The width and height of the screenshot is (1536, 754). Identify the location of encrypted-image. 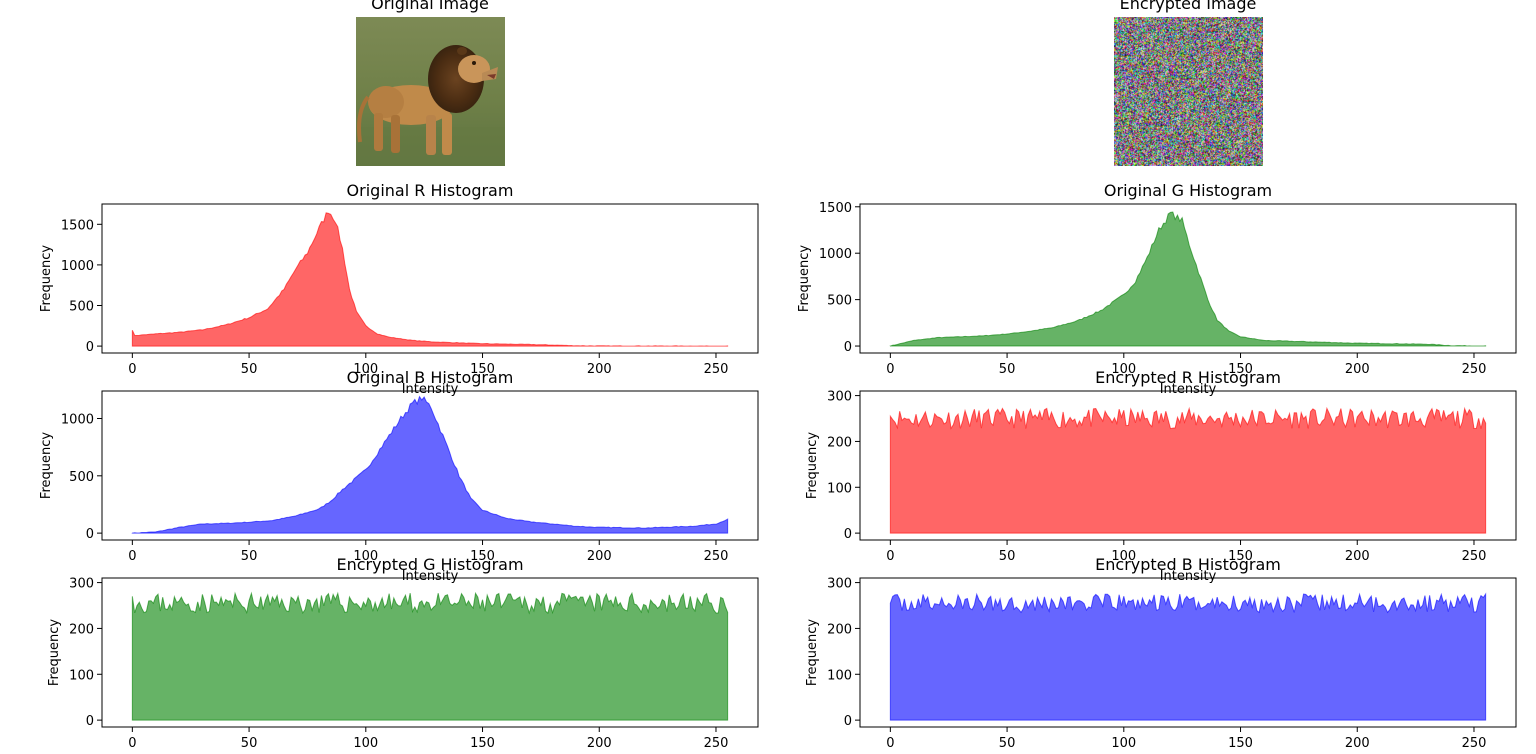
(1188, 91).